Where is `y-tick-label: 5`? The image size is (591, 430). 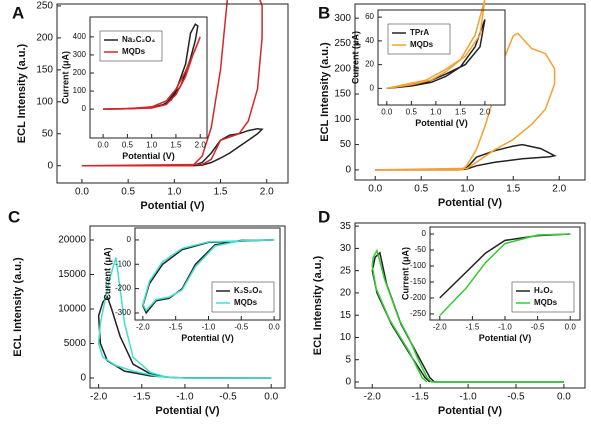
y-tick-label: 5 is located at coordinates (348, 359).